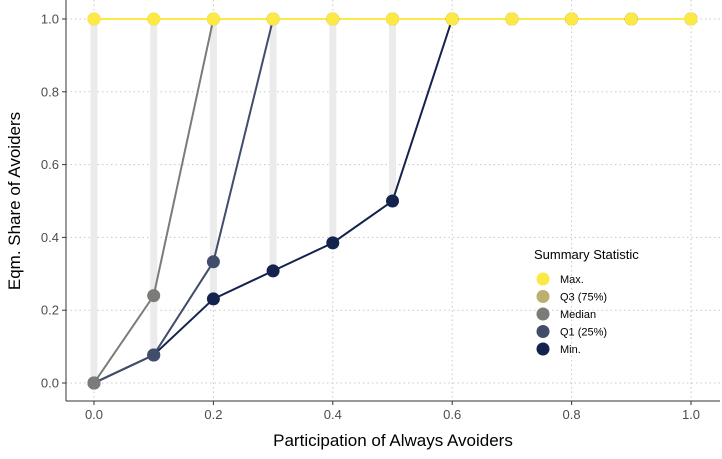 Image resolution: width=722 pixels, height=459 pixels. What do you see at coordinates (578, 315) in the screenshot?
I see `legend-label: Median` at bounding box center [578, 315].